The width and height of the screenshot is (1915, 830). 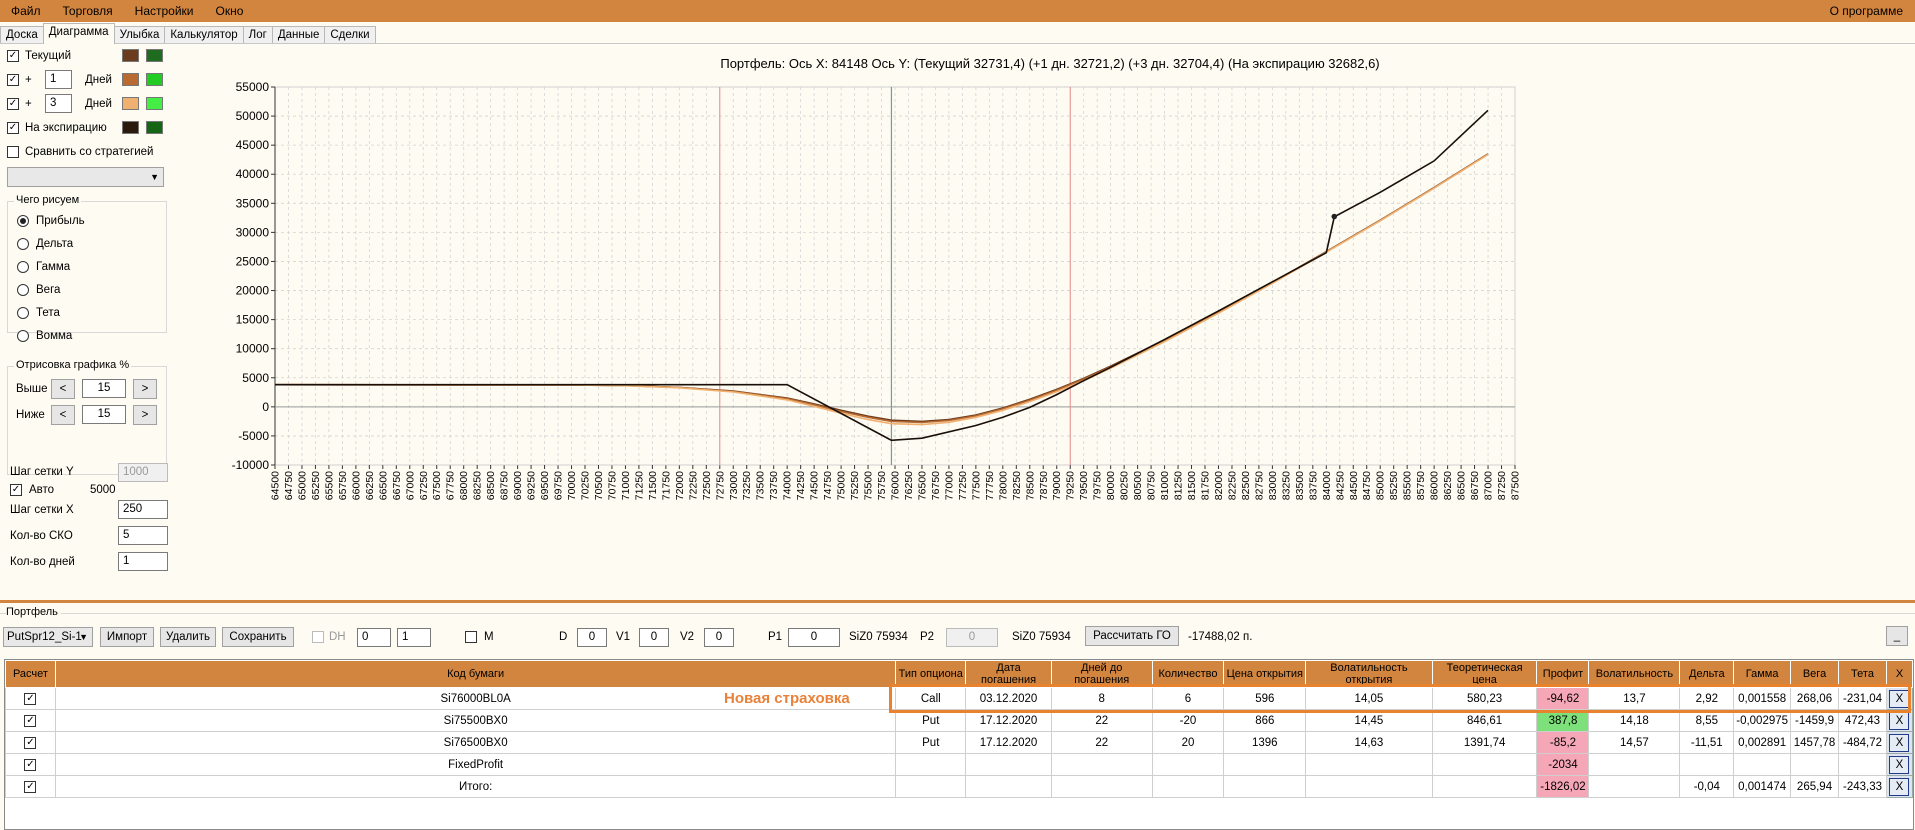 What do you see at coordinates (23, 313) in the screenshot?
I see `radio-theta` at bounding box center [23, 313].